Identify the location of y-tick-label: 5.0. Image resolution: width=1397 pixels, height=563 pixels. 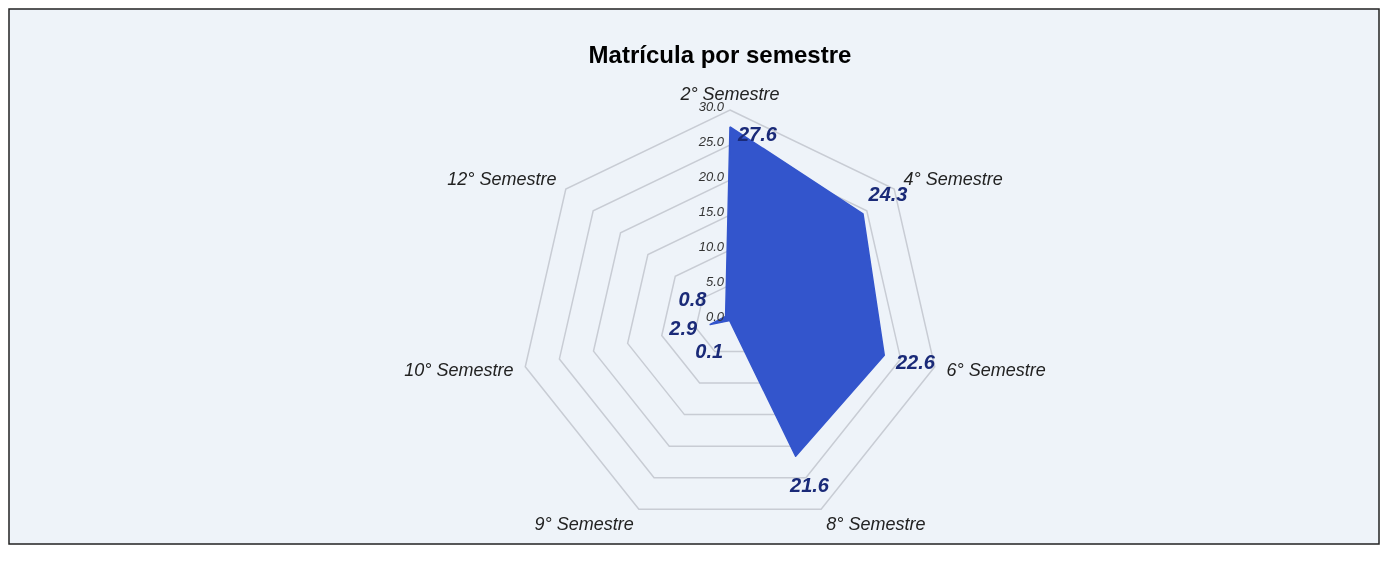
(715, 281).